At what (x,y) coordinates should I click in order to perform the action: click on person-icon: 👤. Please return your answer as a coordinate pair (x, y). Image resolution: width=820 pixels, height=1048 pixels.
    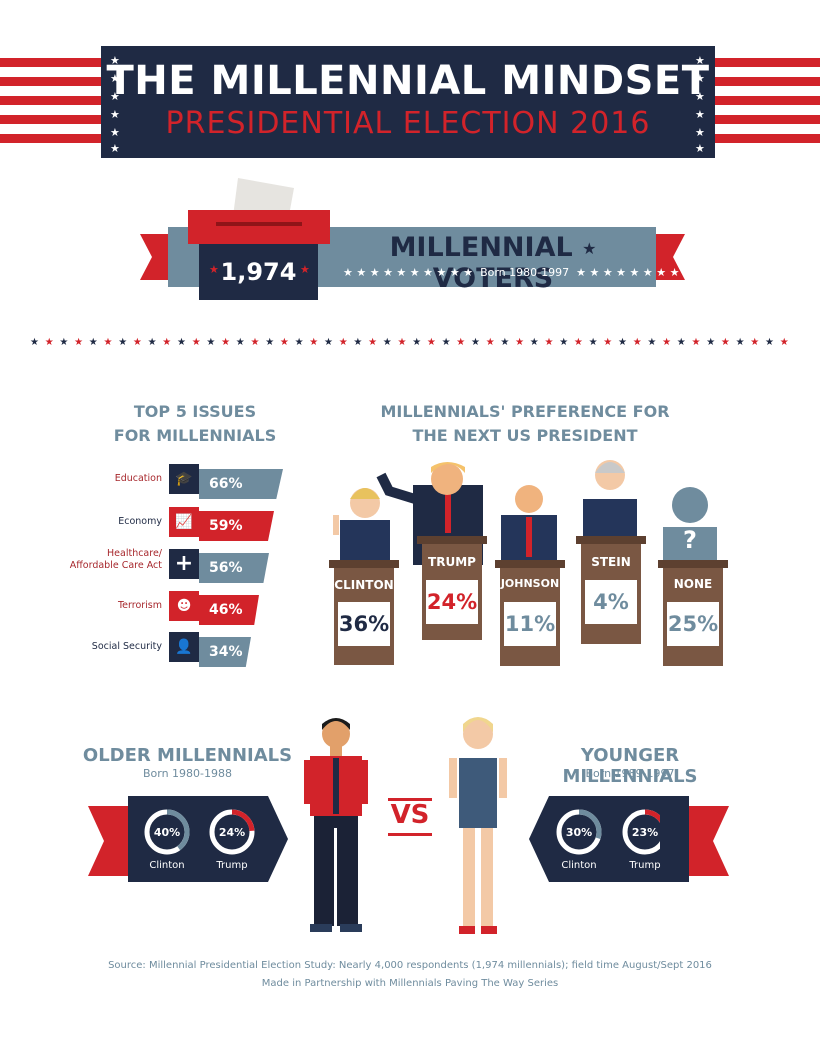
    Looking at the image, I should click on (184, 647).